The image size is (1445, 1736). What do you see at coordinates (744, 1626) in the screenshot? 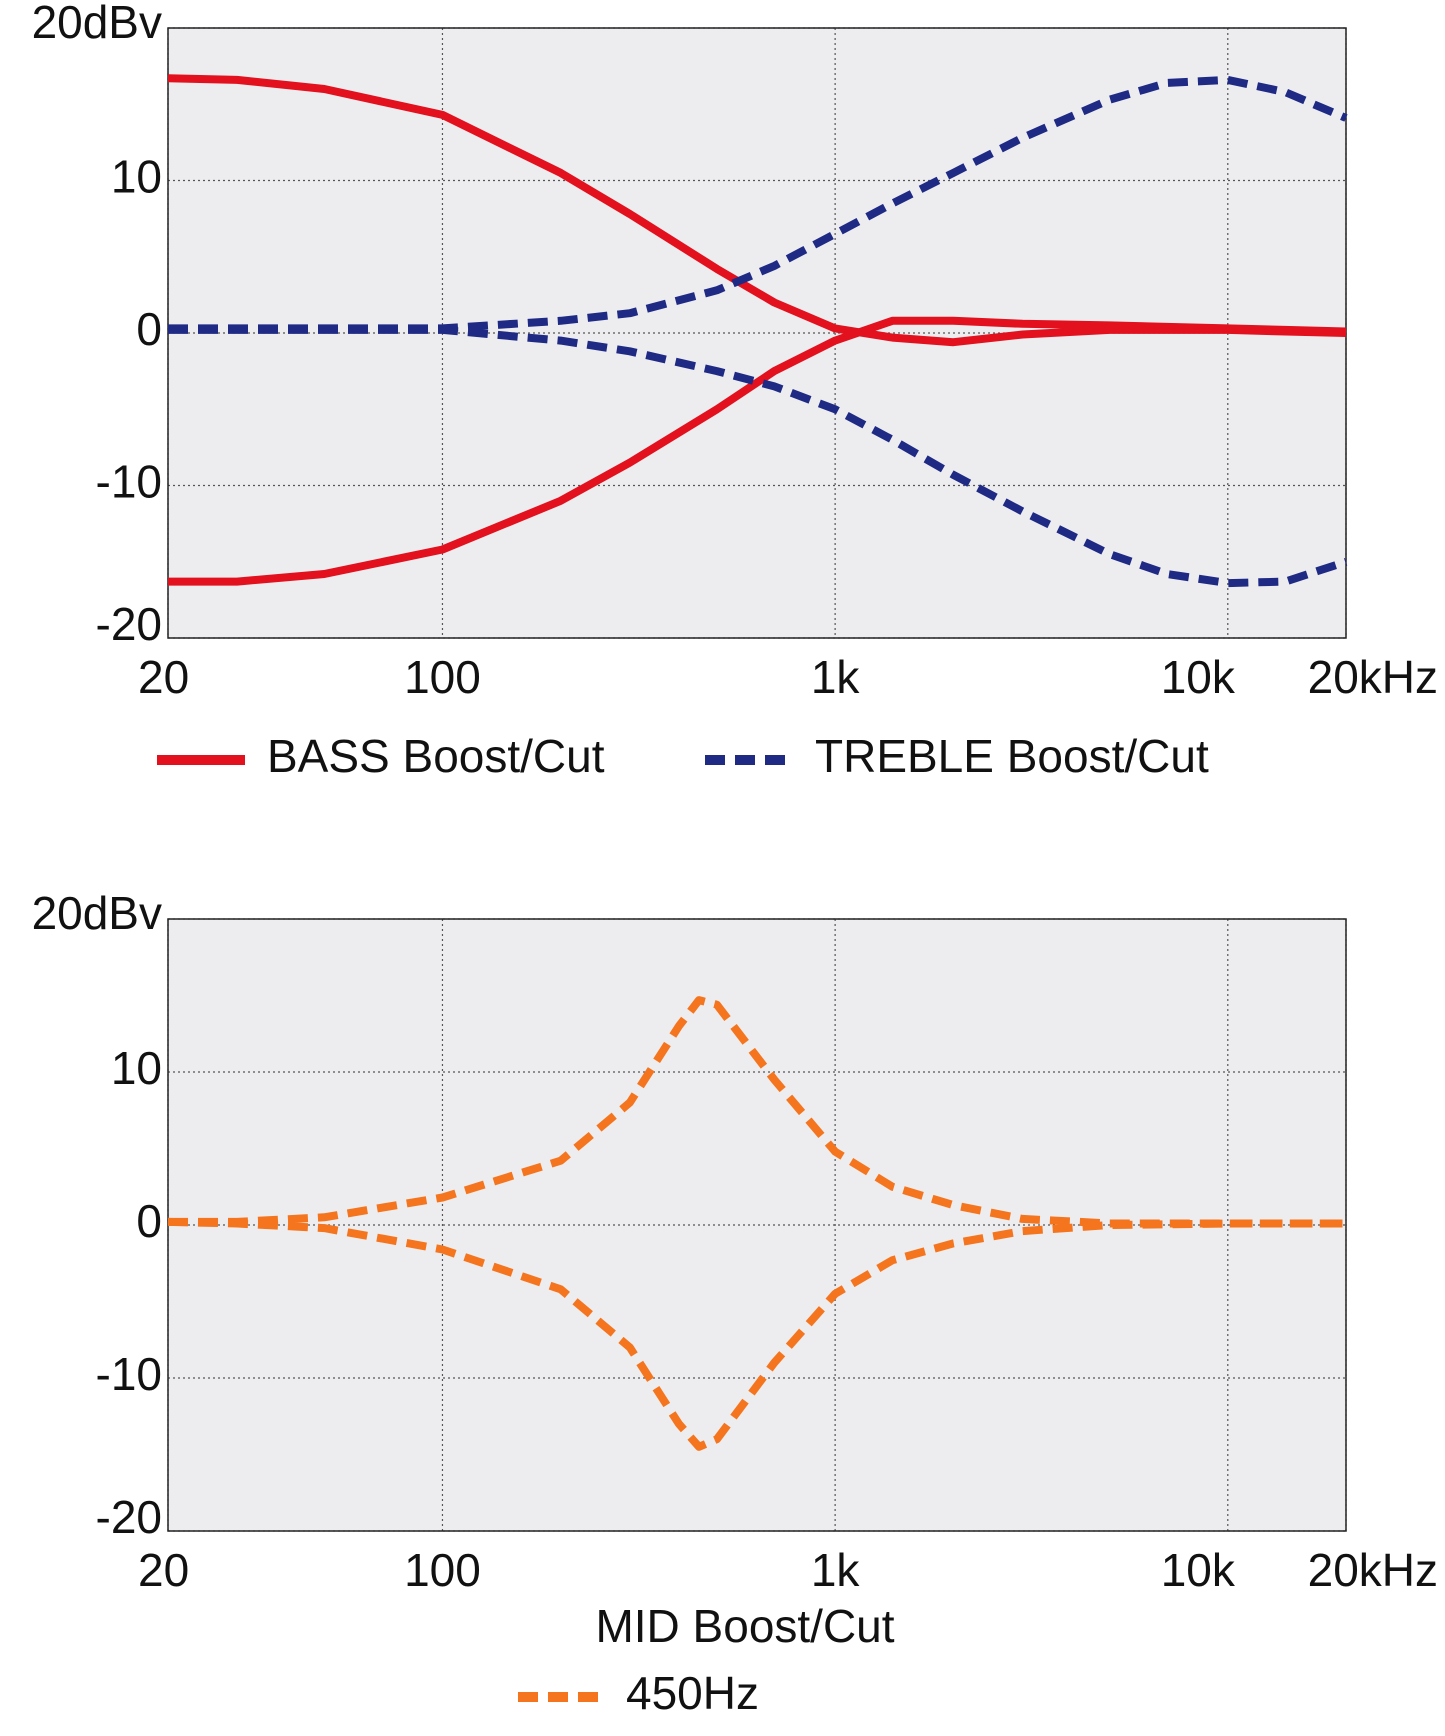
I see `chart-title: MID Boost/Cut` at bounding box center [744, 1626].